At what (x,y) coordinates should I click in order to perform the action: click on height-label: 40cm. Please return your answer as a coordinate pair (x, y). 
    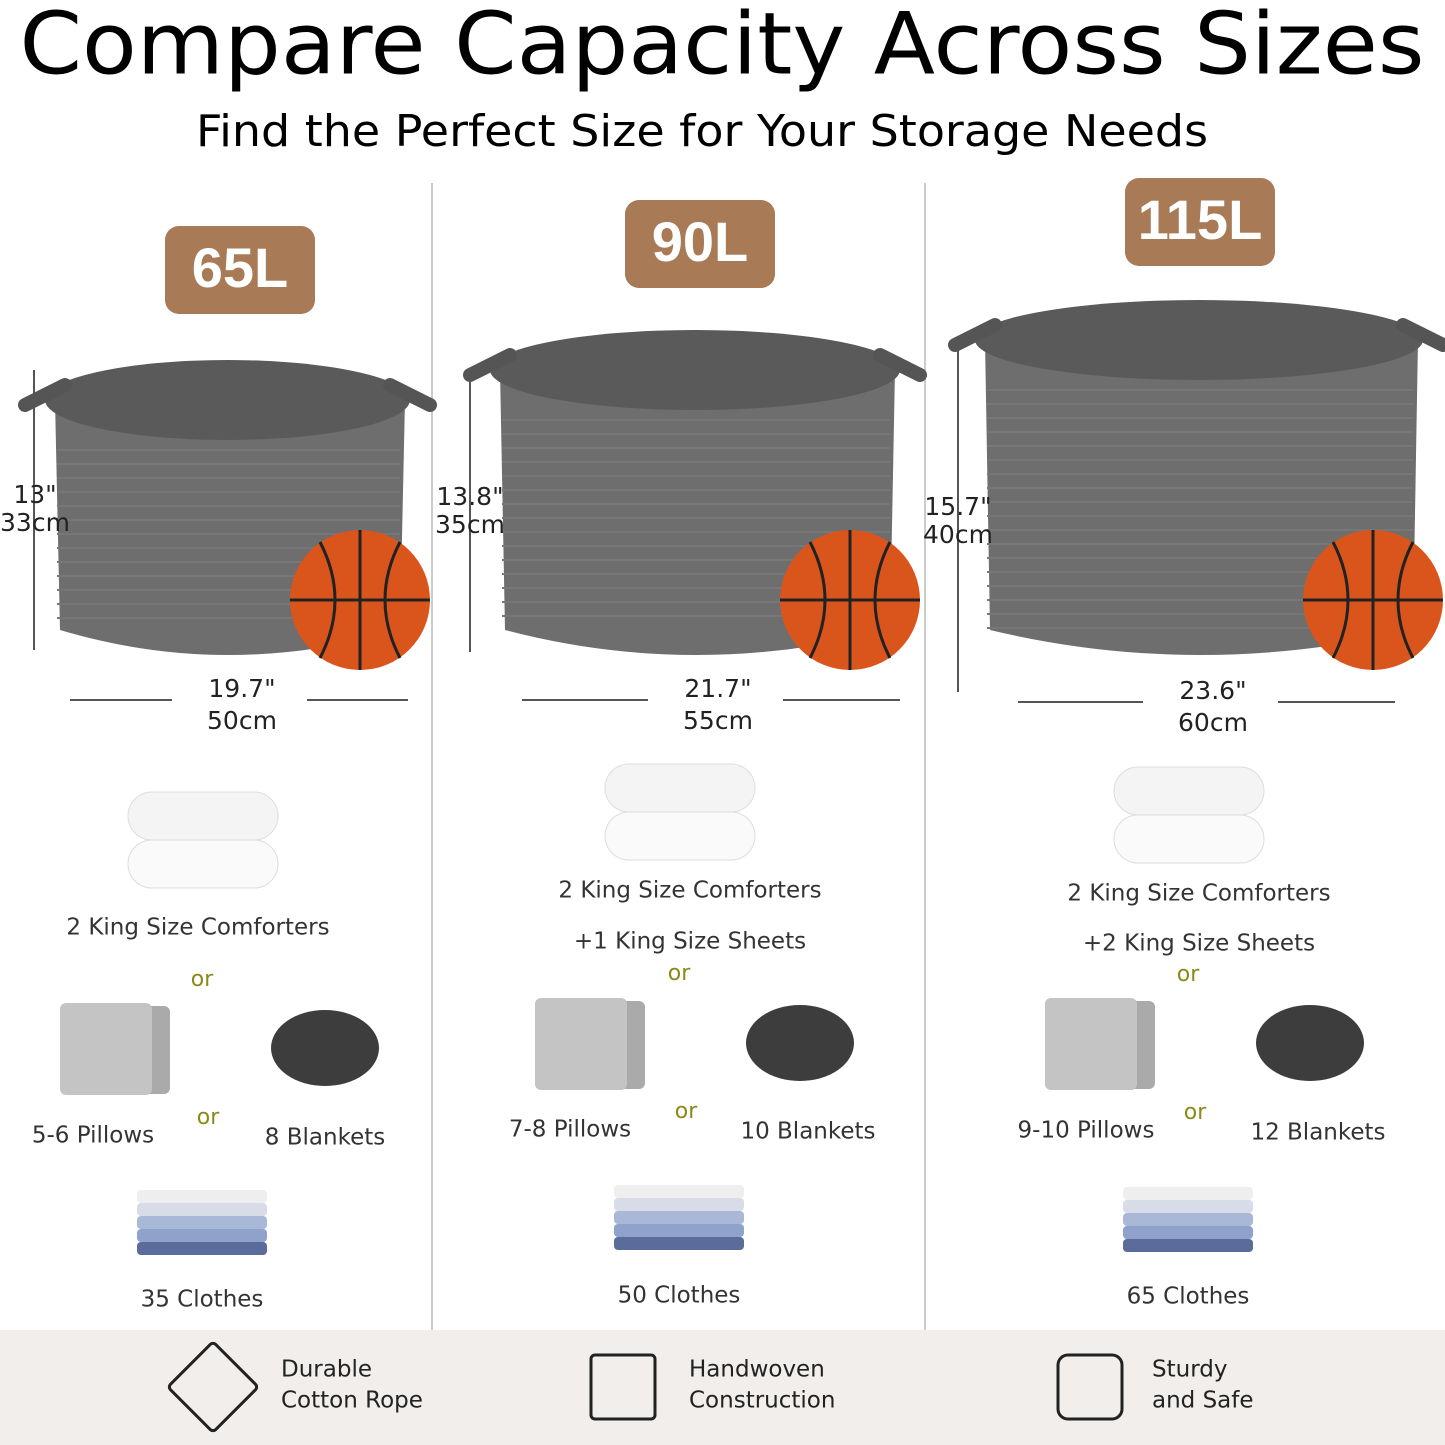
    Looking at the image, I should click on (958, 534).